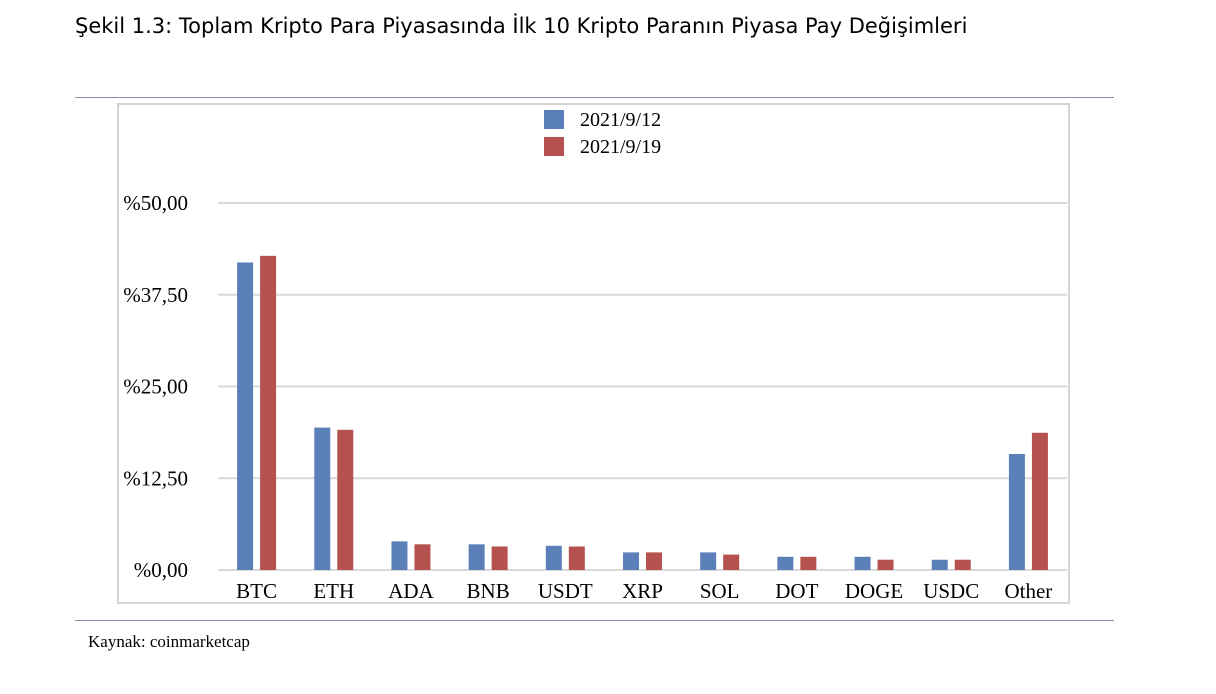 This screenshot has width=1216, height=694. What do you see at coordinates (256, 591) in the screenshot?
I see `x-tick-label: BTC` at bounding box center [256, 591].